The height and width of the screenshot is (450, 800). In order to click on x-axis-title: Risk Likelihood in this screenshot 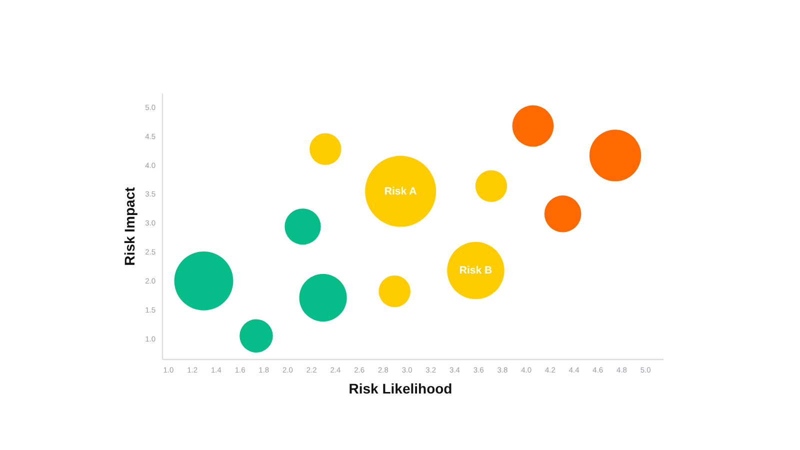, I will do `click(400, 388)`.